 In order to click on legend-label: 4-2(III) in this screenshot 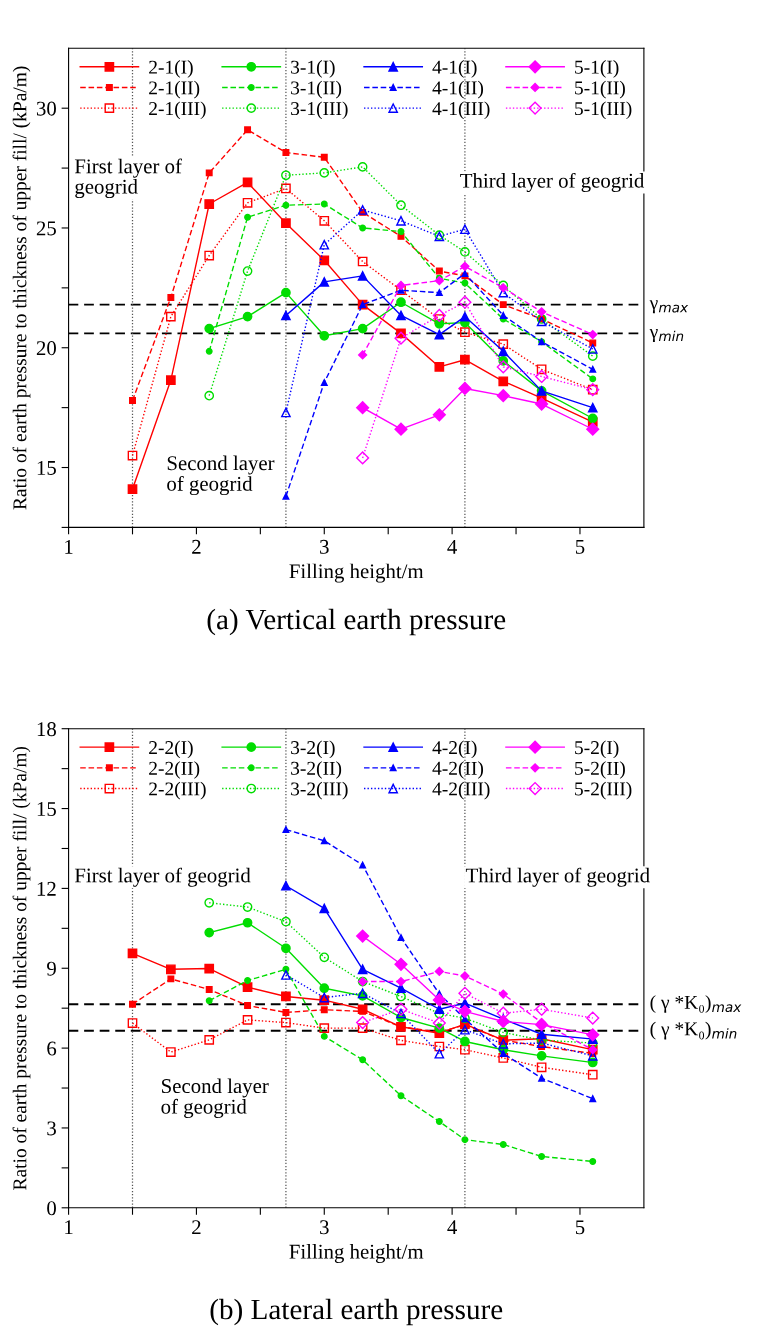, I will do `click(461, 790)`.